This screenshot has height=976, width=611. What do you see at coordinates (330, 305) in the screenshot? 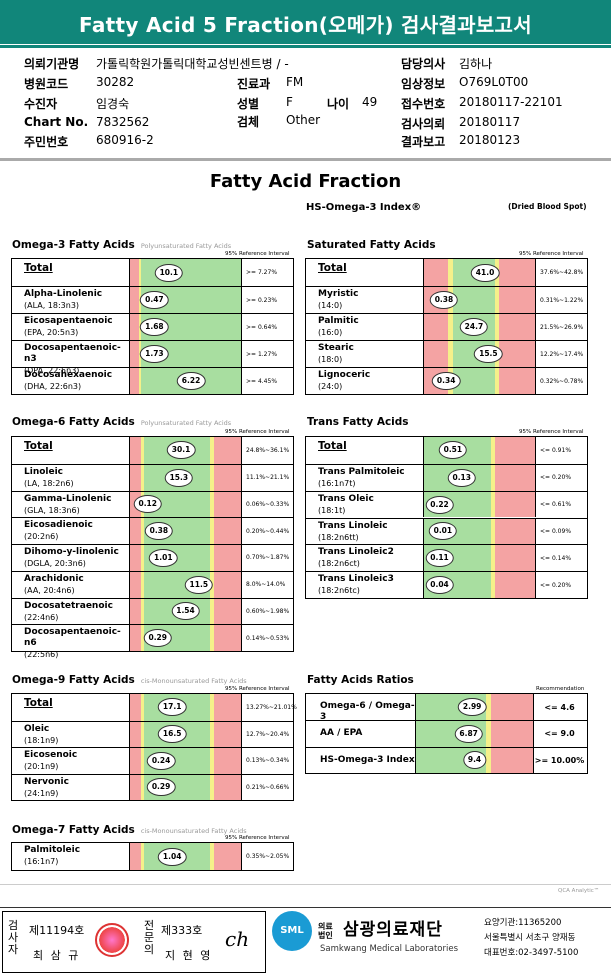
I see `row-sublabel: (14:0)` at bounding box center [330, 305].